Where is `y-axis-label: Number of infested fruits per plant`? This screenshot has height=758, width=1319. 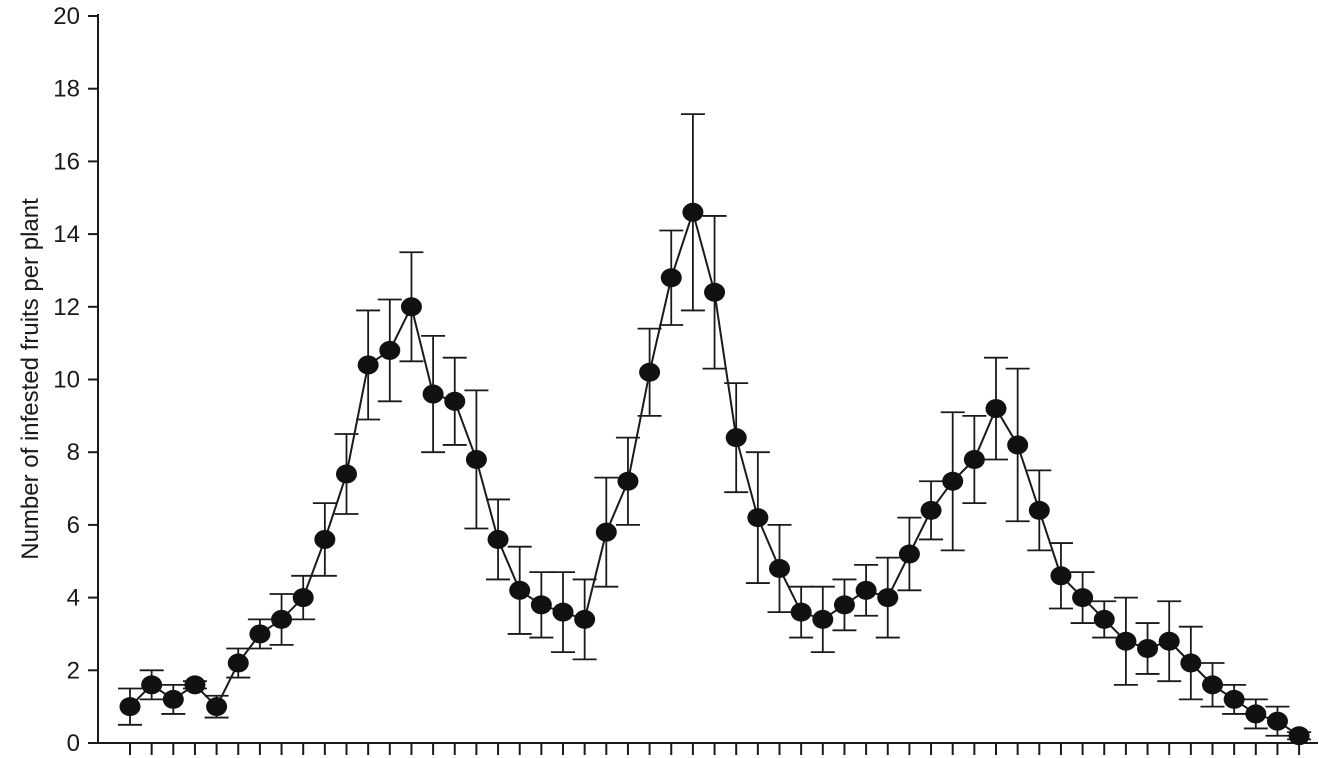
y-axis-label: Number of infested fruits per plant is located at coordinates (30, 379).